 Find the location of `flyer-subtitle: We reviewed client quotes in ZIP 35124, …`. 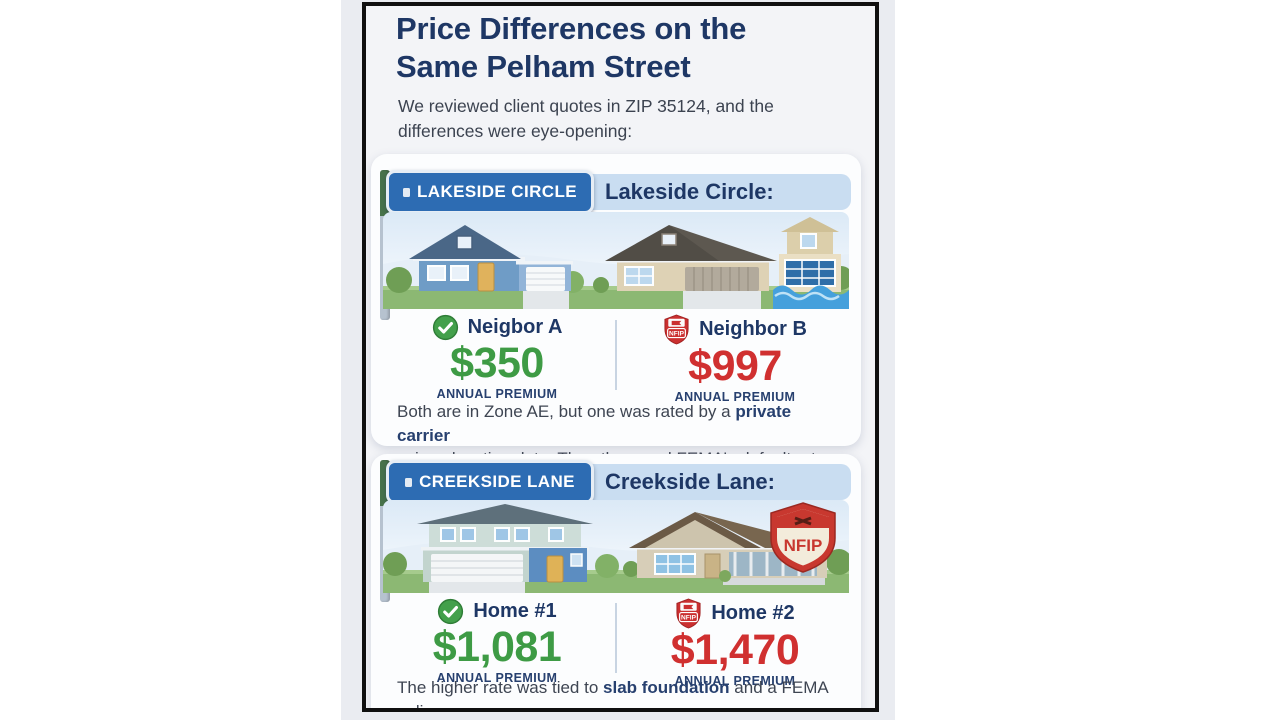

flyer-subtitle: We reviewed client quotes in ZIP 35124, … is located at coordinates (586, 119).